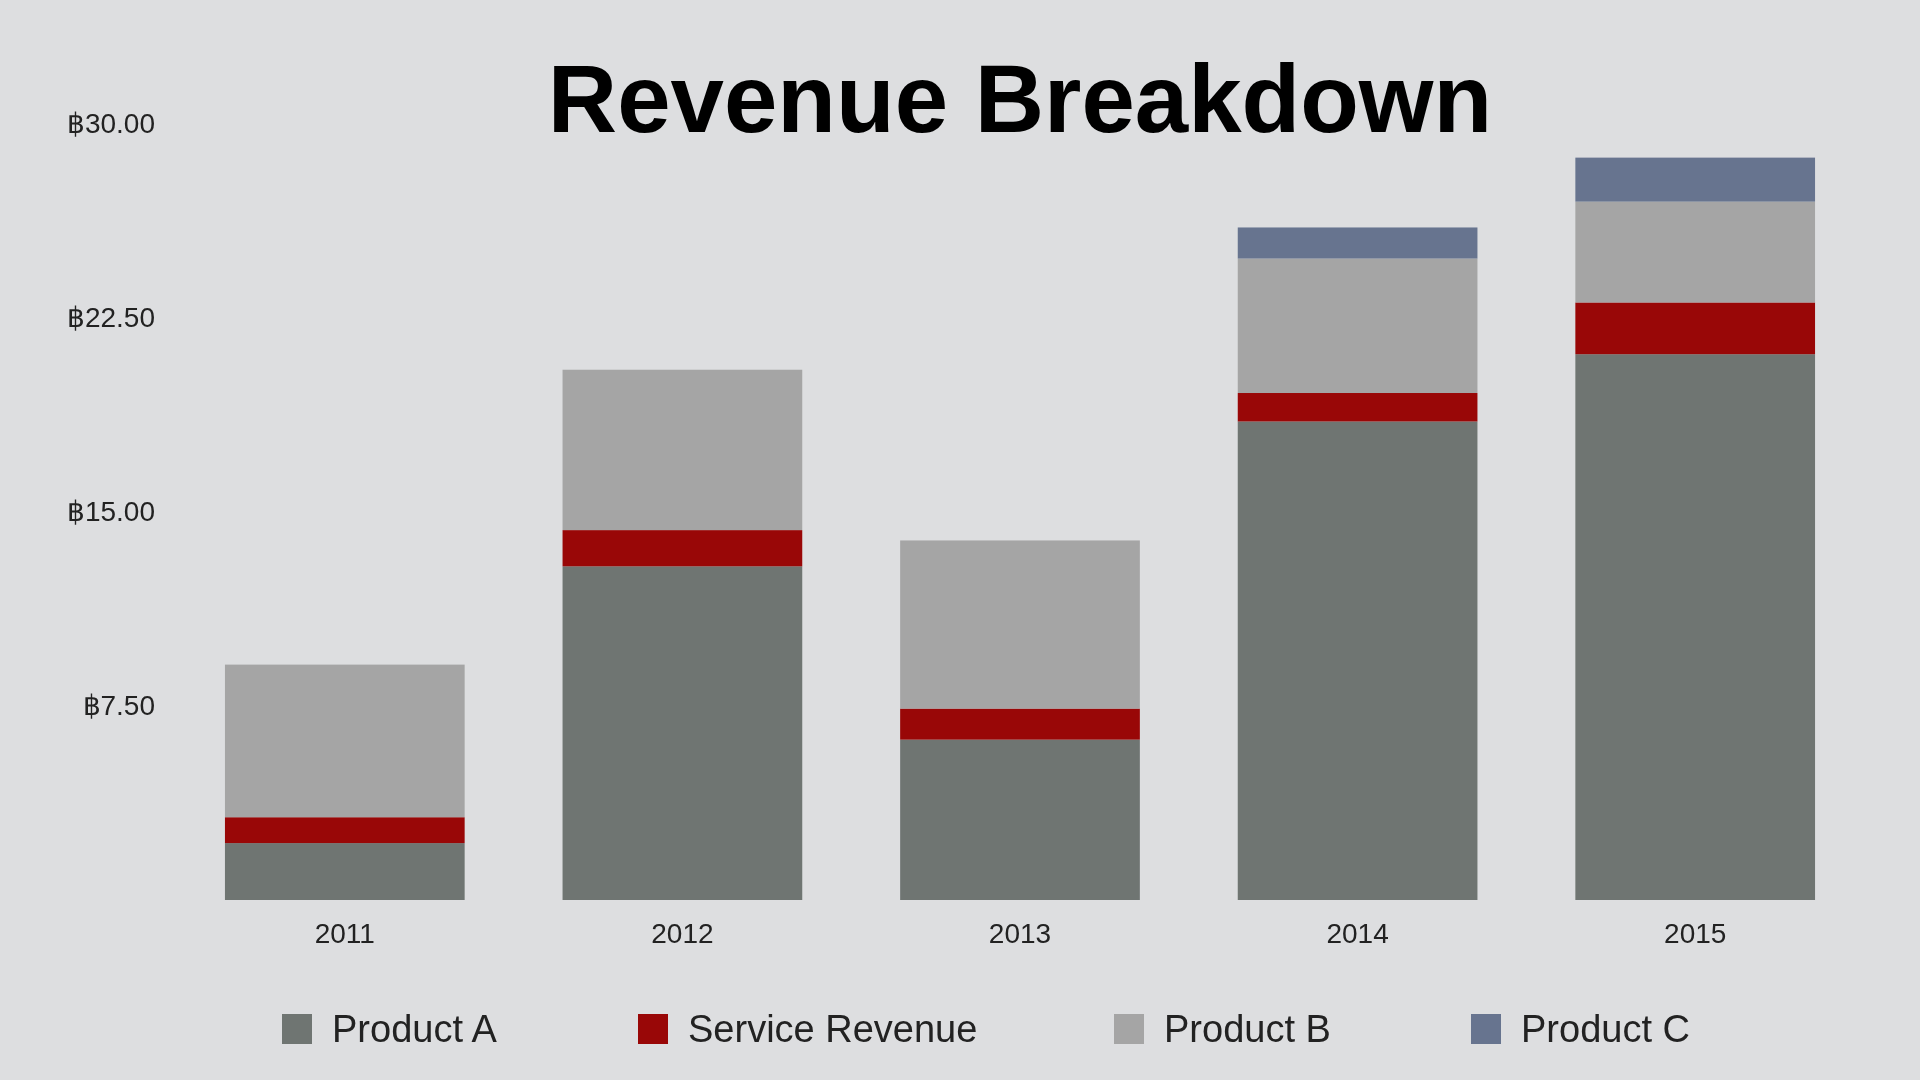 Image resolution: width=1920 pixels, height=1080 pixels. Describe the element at coordinates (682, 933) in the screenshot. I see `x-tick-label: 2012` at that location.